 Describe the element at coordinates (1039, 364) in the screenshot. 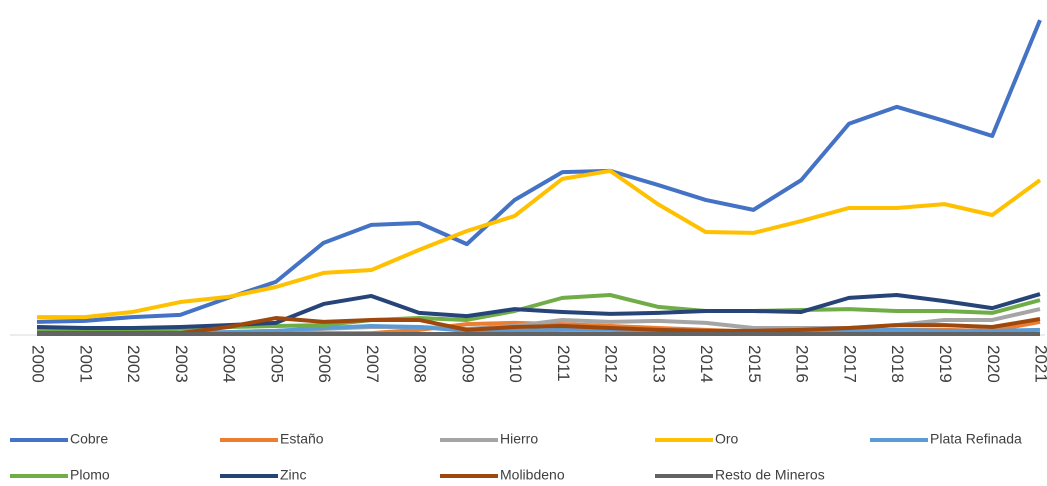

I see `x-tick-label: 2021` at that location.